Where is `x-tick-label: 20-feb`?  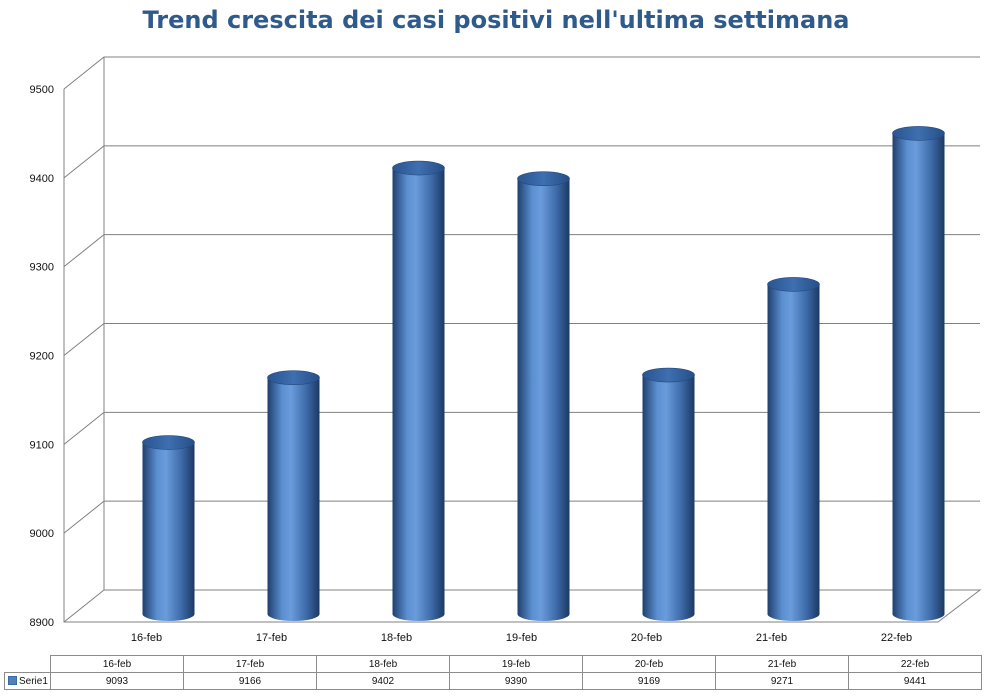
x-tick-label: 20-feb is located at coordinates (646, 638).